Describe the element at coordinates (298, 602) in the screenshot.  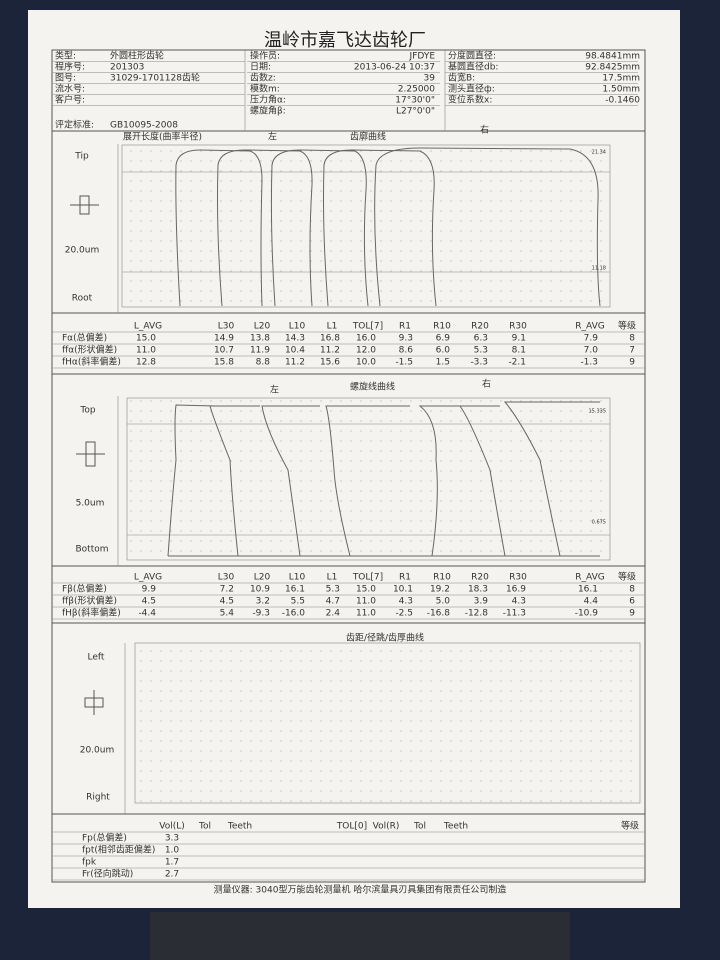
I see `cell: 5.5` at that location.